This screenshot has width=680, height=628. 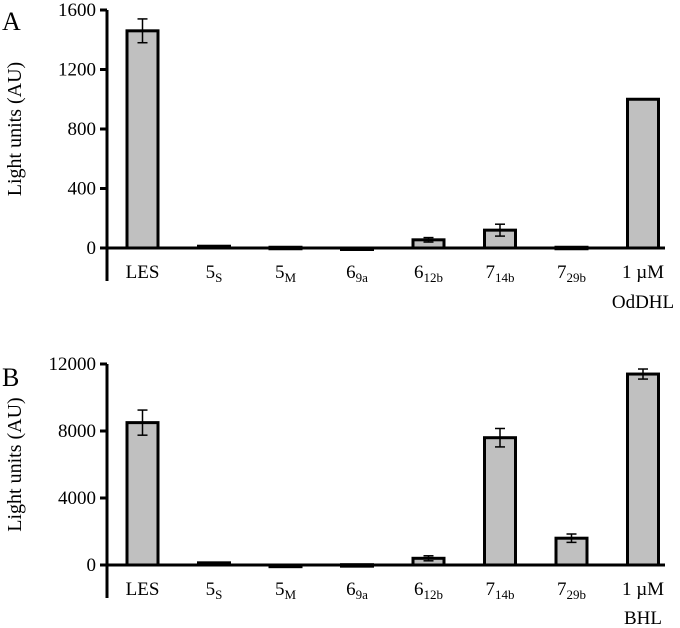 What do you see at coordinates (73, 364) in the screenshot?
I see `y-tick-label: 12000` at bounding box center [73, 364].